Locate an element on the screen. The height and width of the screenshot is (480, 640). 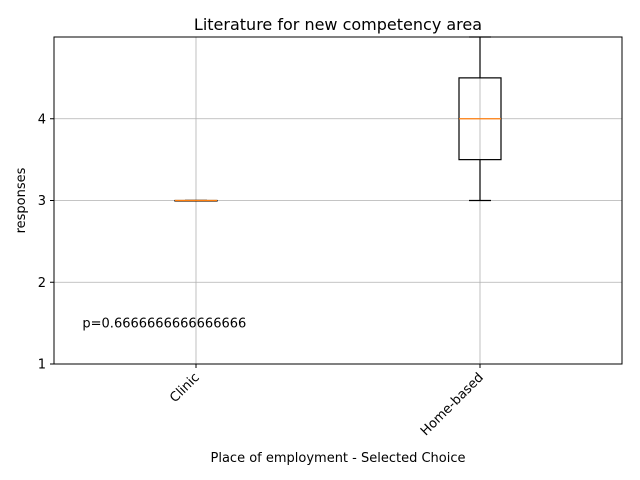
y-tick-label-3: 4 is located at coordinates (42, 119).